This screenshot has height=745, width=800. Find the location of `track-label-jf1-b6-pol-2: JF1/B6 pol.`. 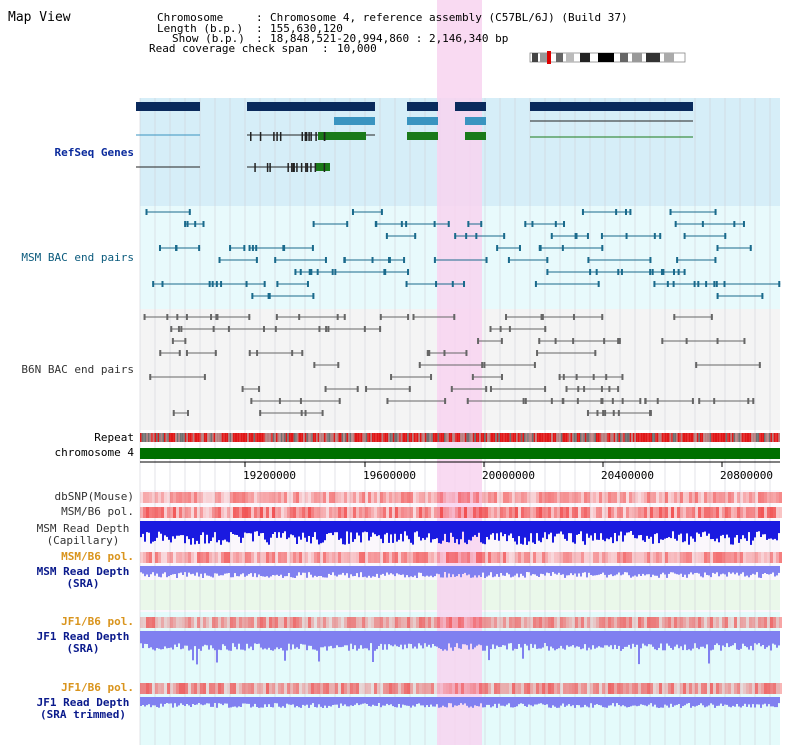

track-label-jf1-b6-pol-2: JF1/B6 pol. is located at coordinates (97, 687).